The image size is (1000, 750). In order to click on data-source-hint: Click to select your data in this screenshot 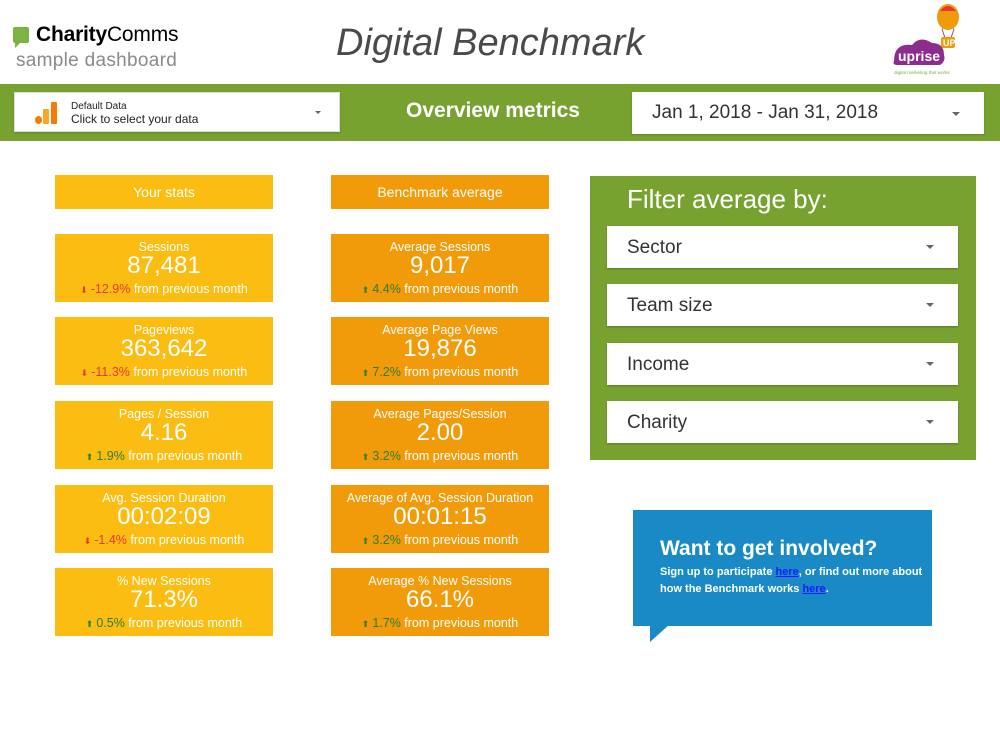, I will do `click(135, 119)`.